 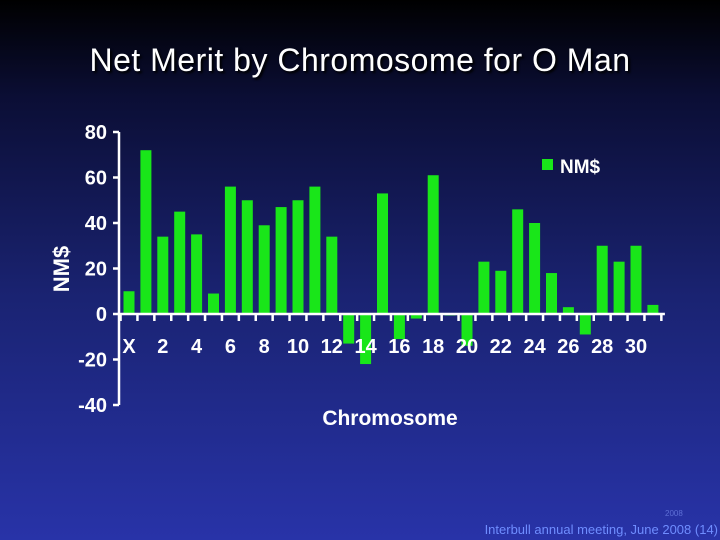 What do you see at coordinates (129, 302) in the screenshot?
I see `bar-X` at bounding box center [129, 302].